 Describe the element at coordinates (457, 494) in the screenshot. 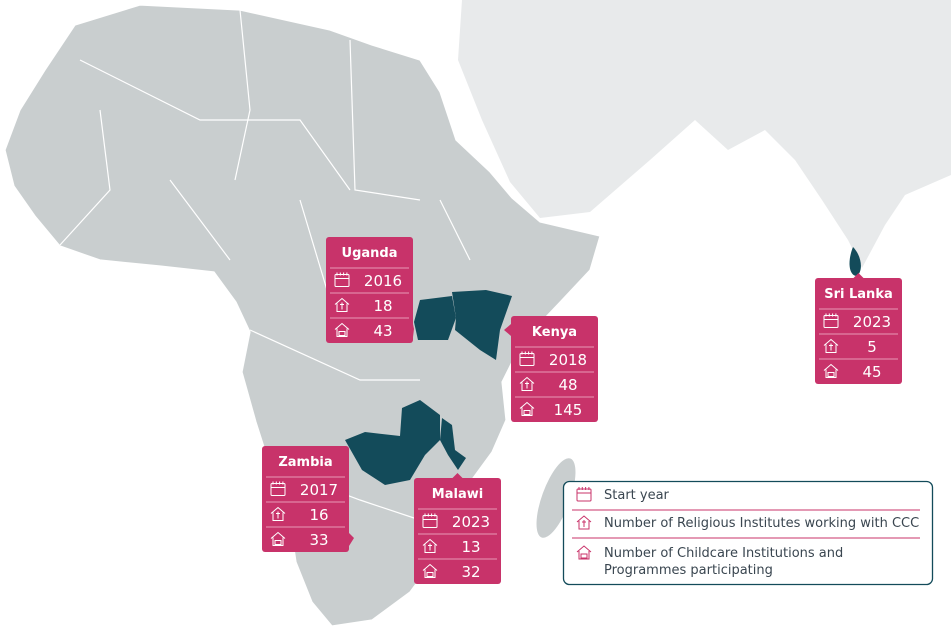

I see `country-name: Malawi` at that location.